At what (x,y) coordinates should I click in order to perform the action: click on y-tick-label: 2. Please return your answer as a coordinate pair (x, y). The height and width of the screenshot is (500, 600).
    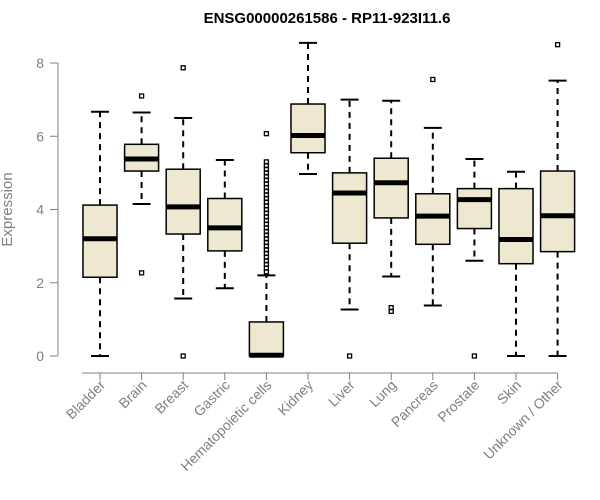
    Looking at the image, I should click on (40, 283).